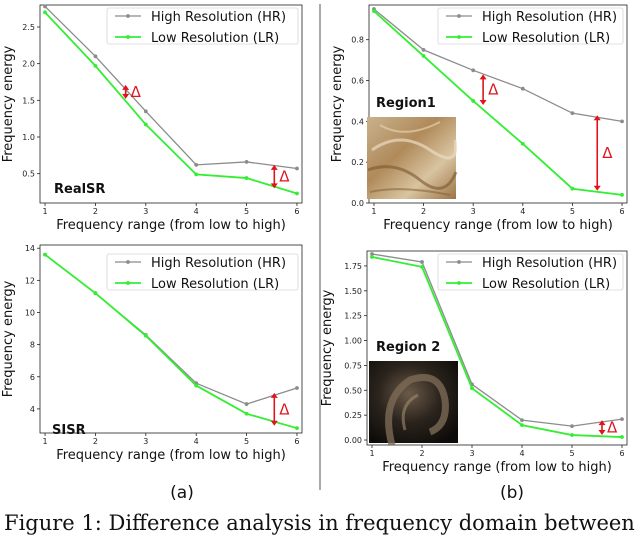 This screenshot has height=536, width=640. What do you see at coordinates (357, 121) in the screenshot?
I see `y-tick-label: 0.4` at bounding box center [357, 121].